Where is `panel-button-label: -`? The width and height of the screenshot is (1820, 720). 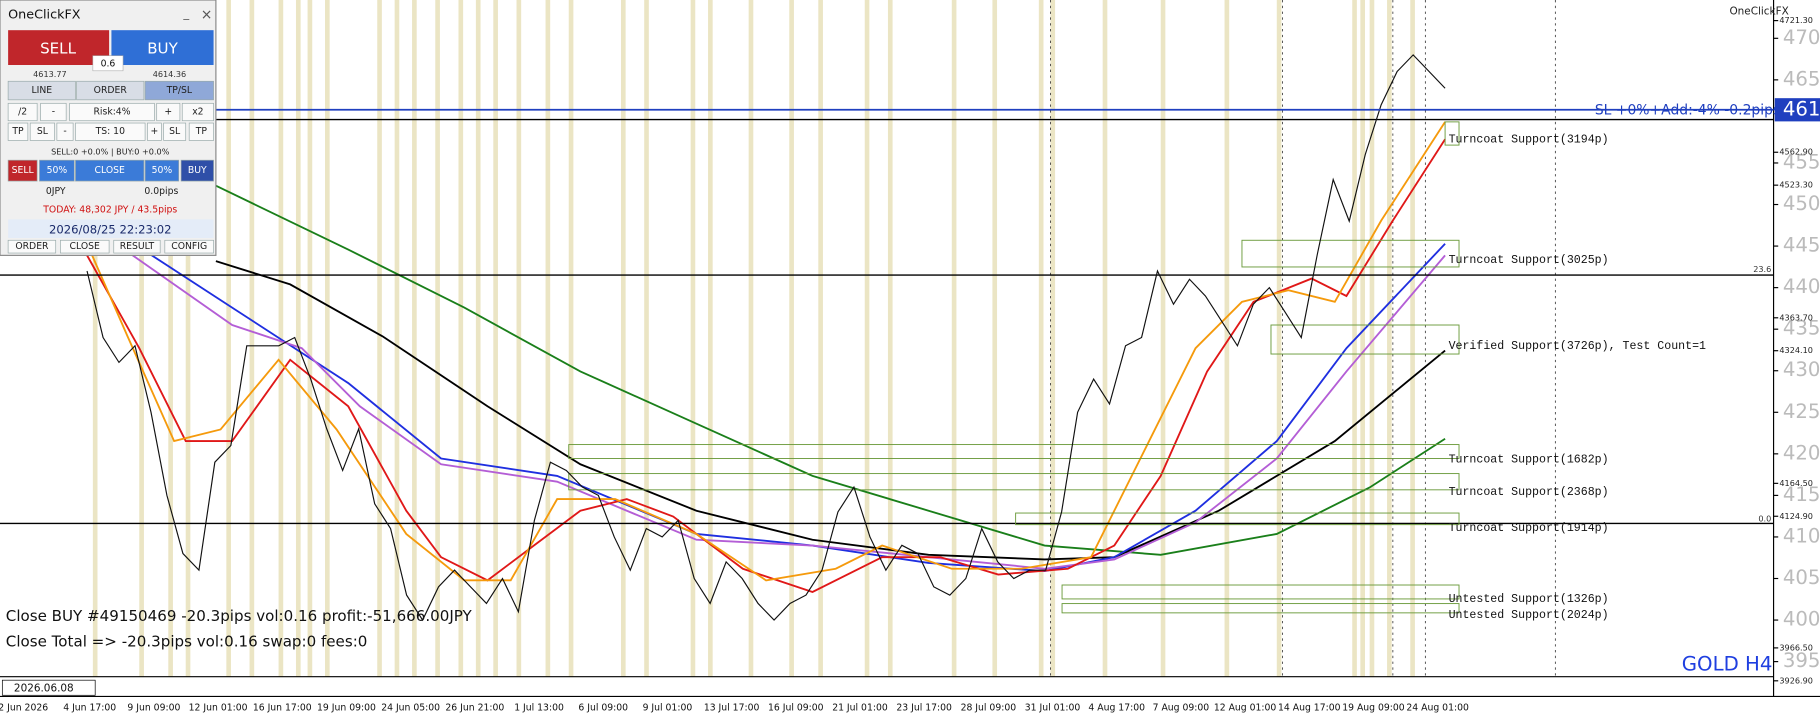
panel-button-label: - is located at coordinates (64, 131).